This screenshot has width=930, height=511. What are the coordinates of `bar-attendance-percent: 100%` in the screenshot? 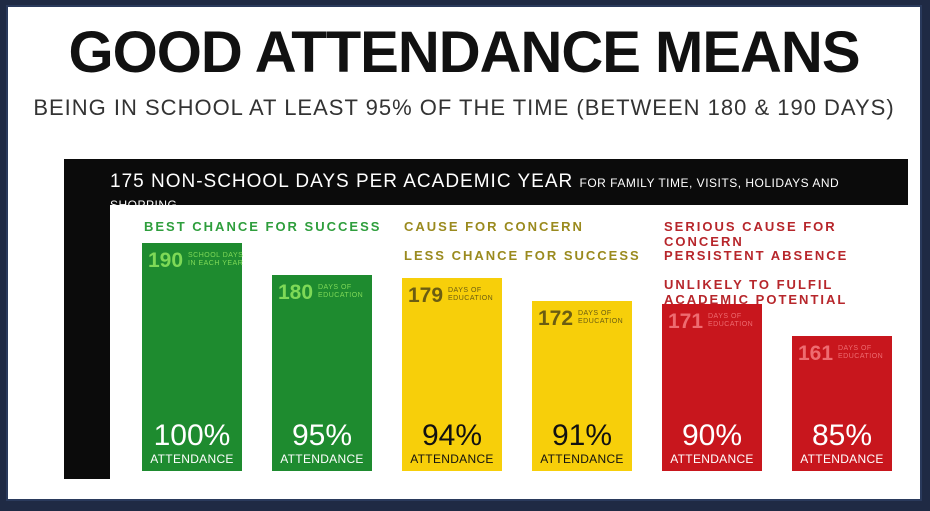 It's located at (192, 435).